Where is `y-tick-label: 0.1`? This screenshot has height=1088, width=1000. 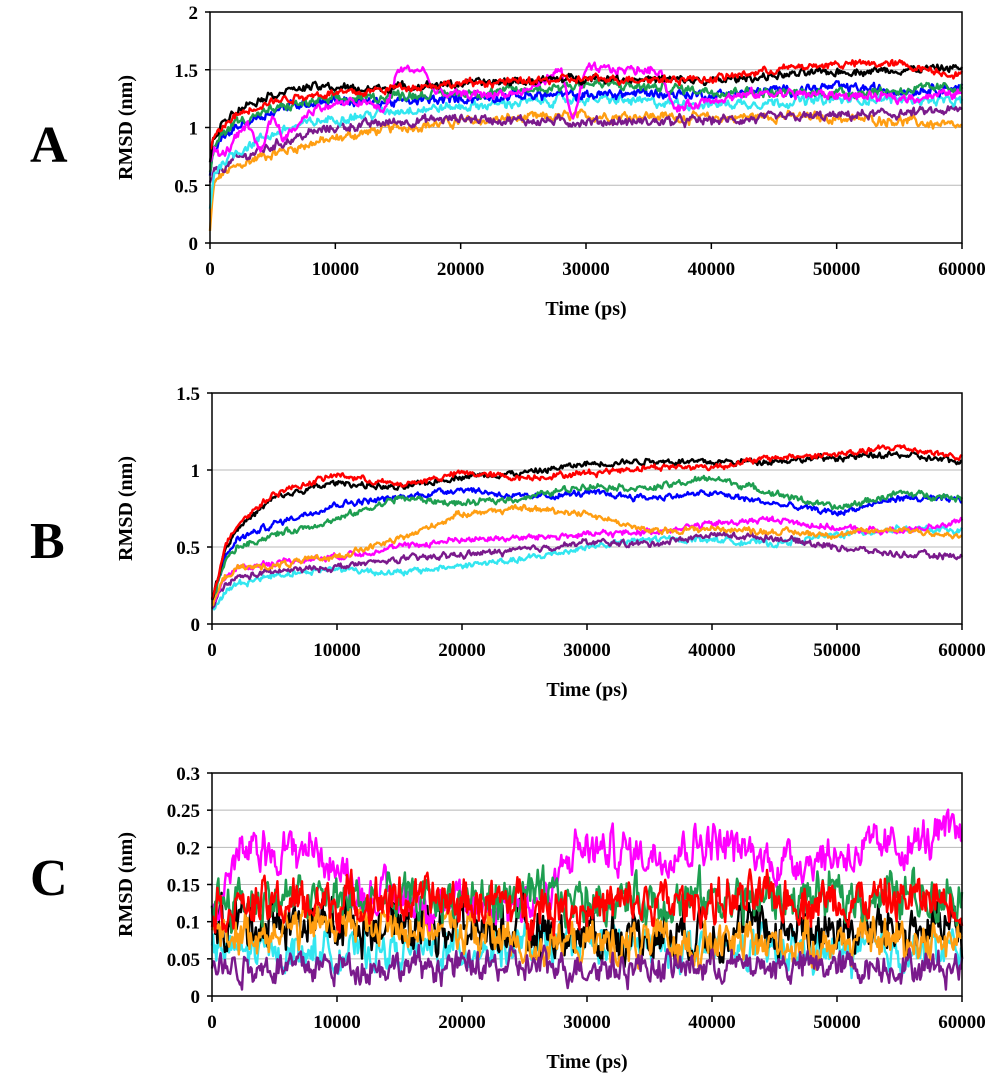 y-tick-label: 0.1 is located at coordinates (188, 923).